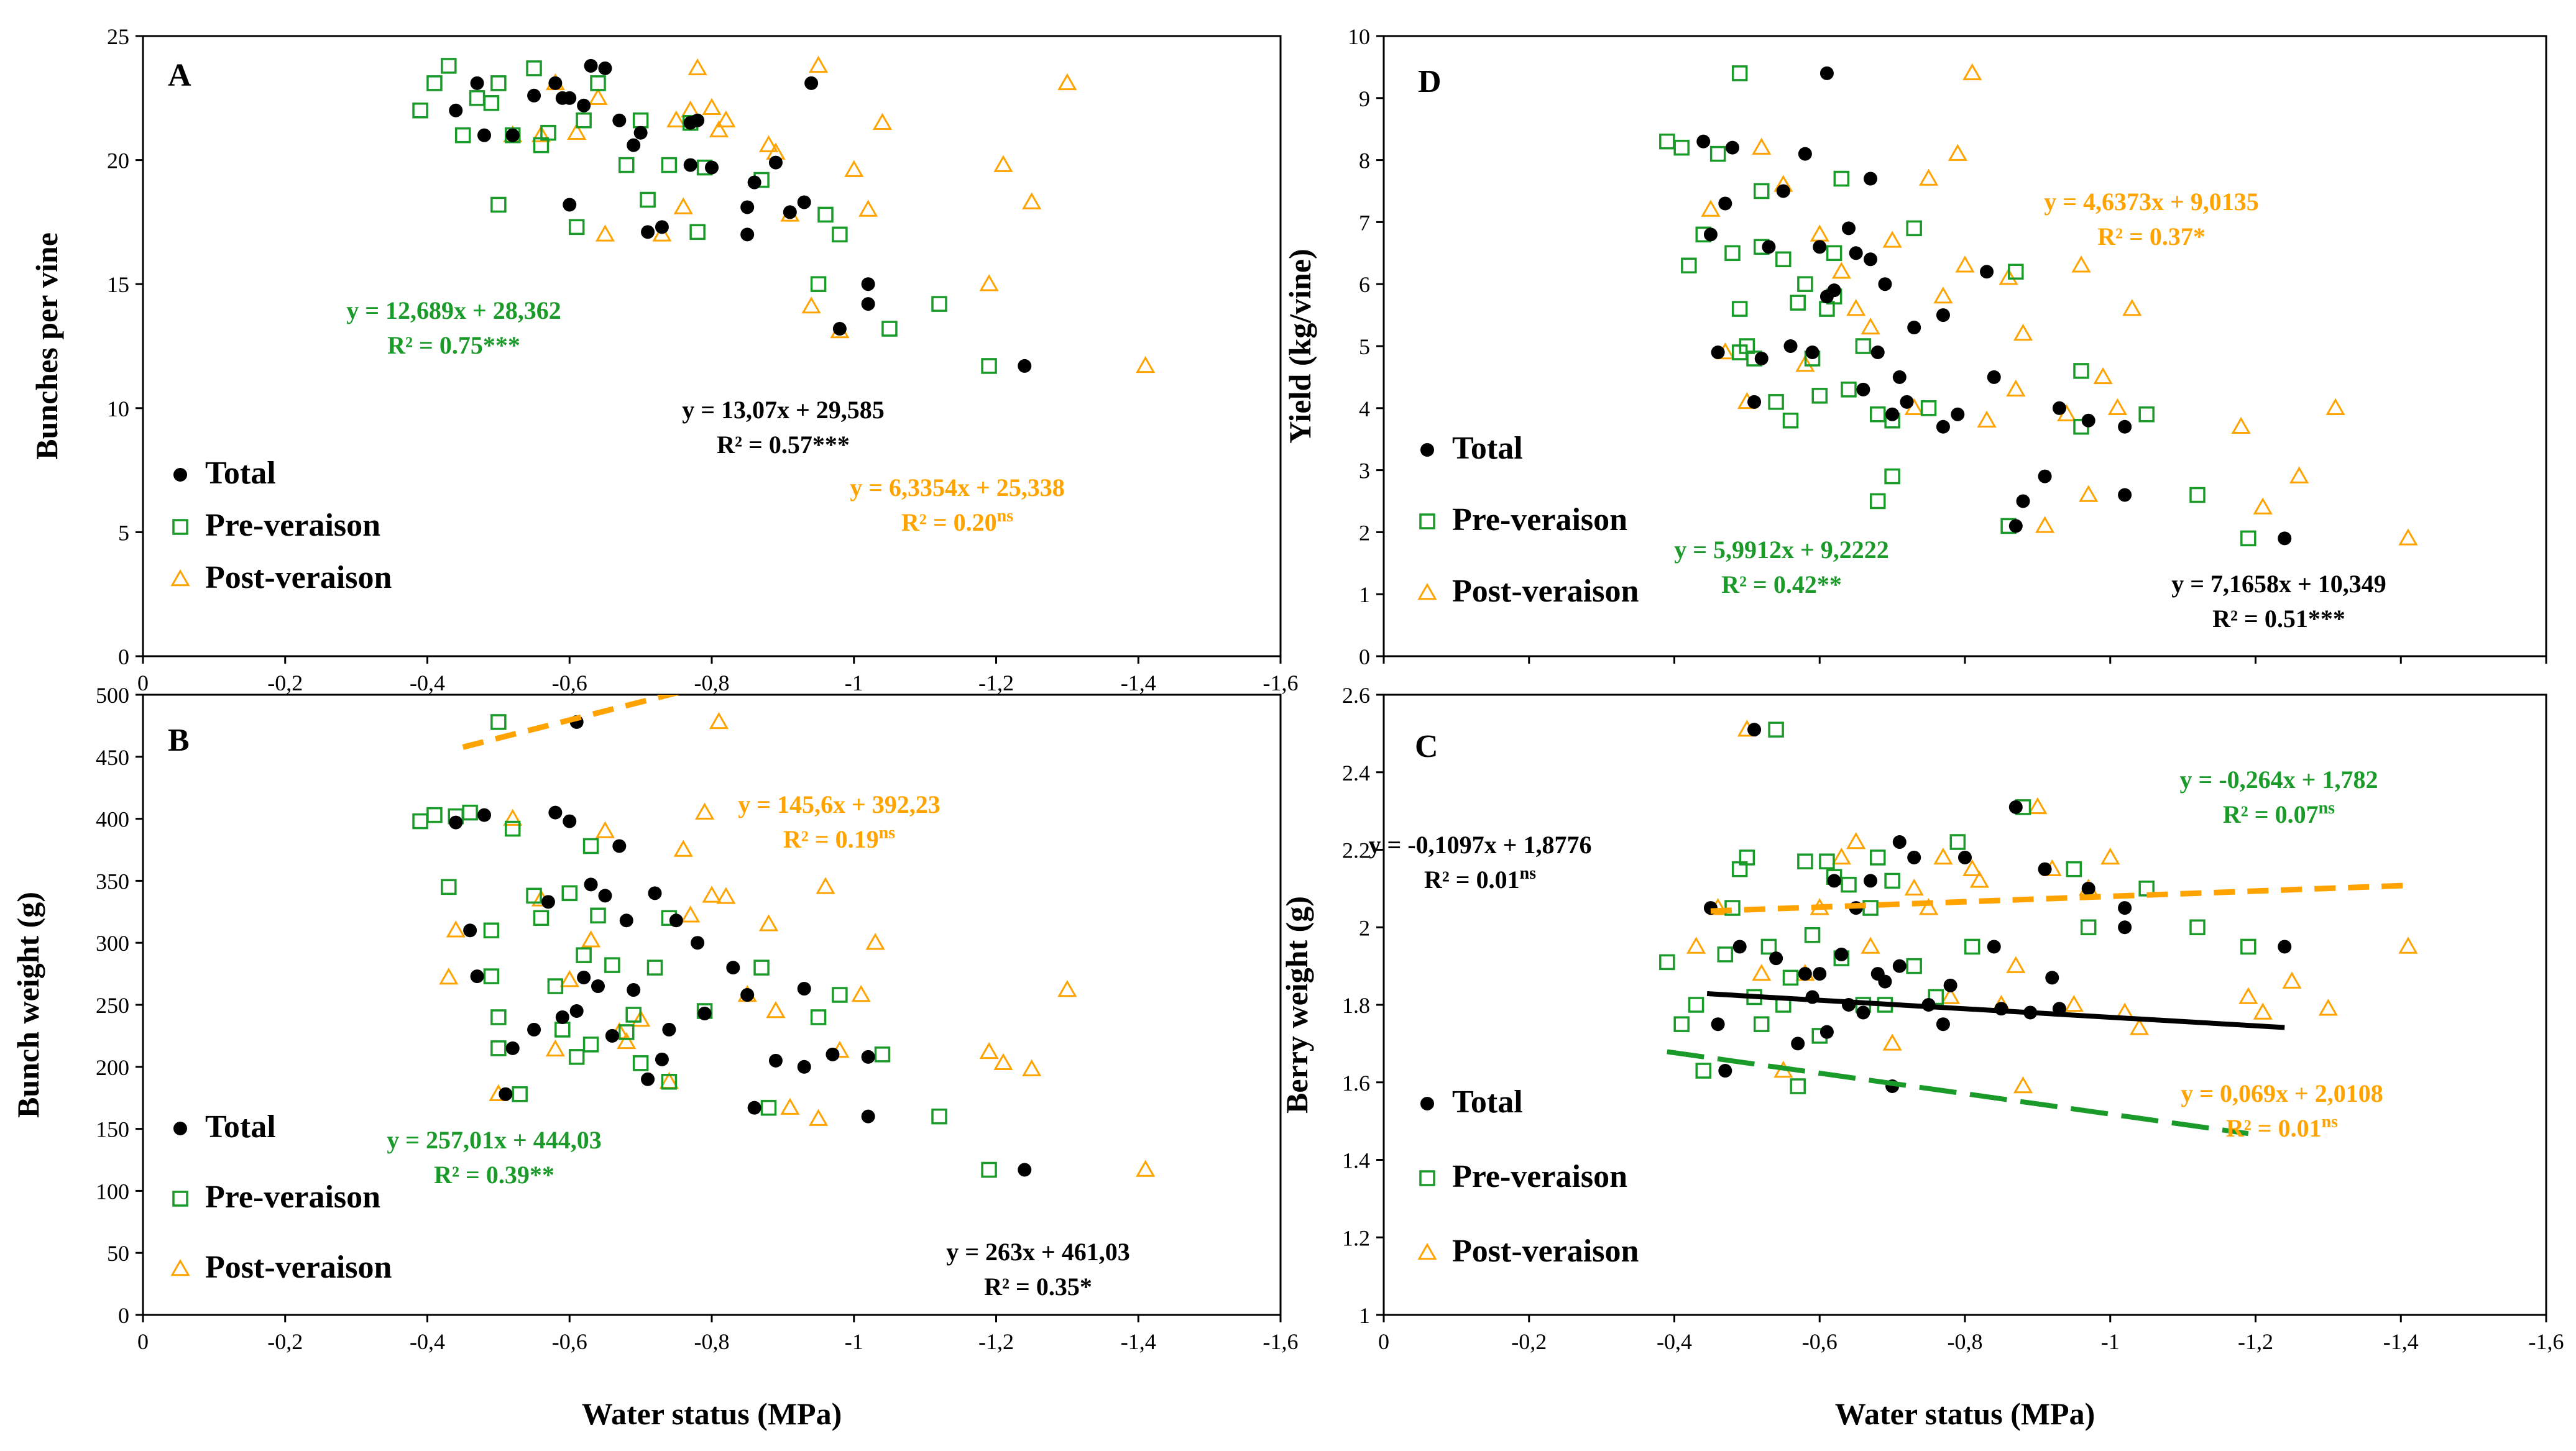  I want to click on y-tick-label: 5, so click(124, 532).